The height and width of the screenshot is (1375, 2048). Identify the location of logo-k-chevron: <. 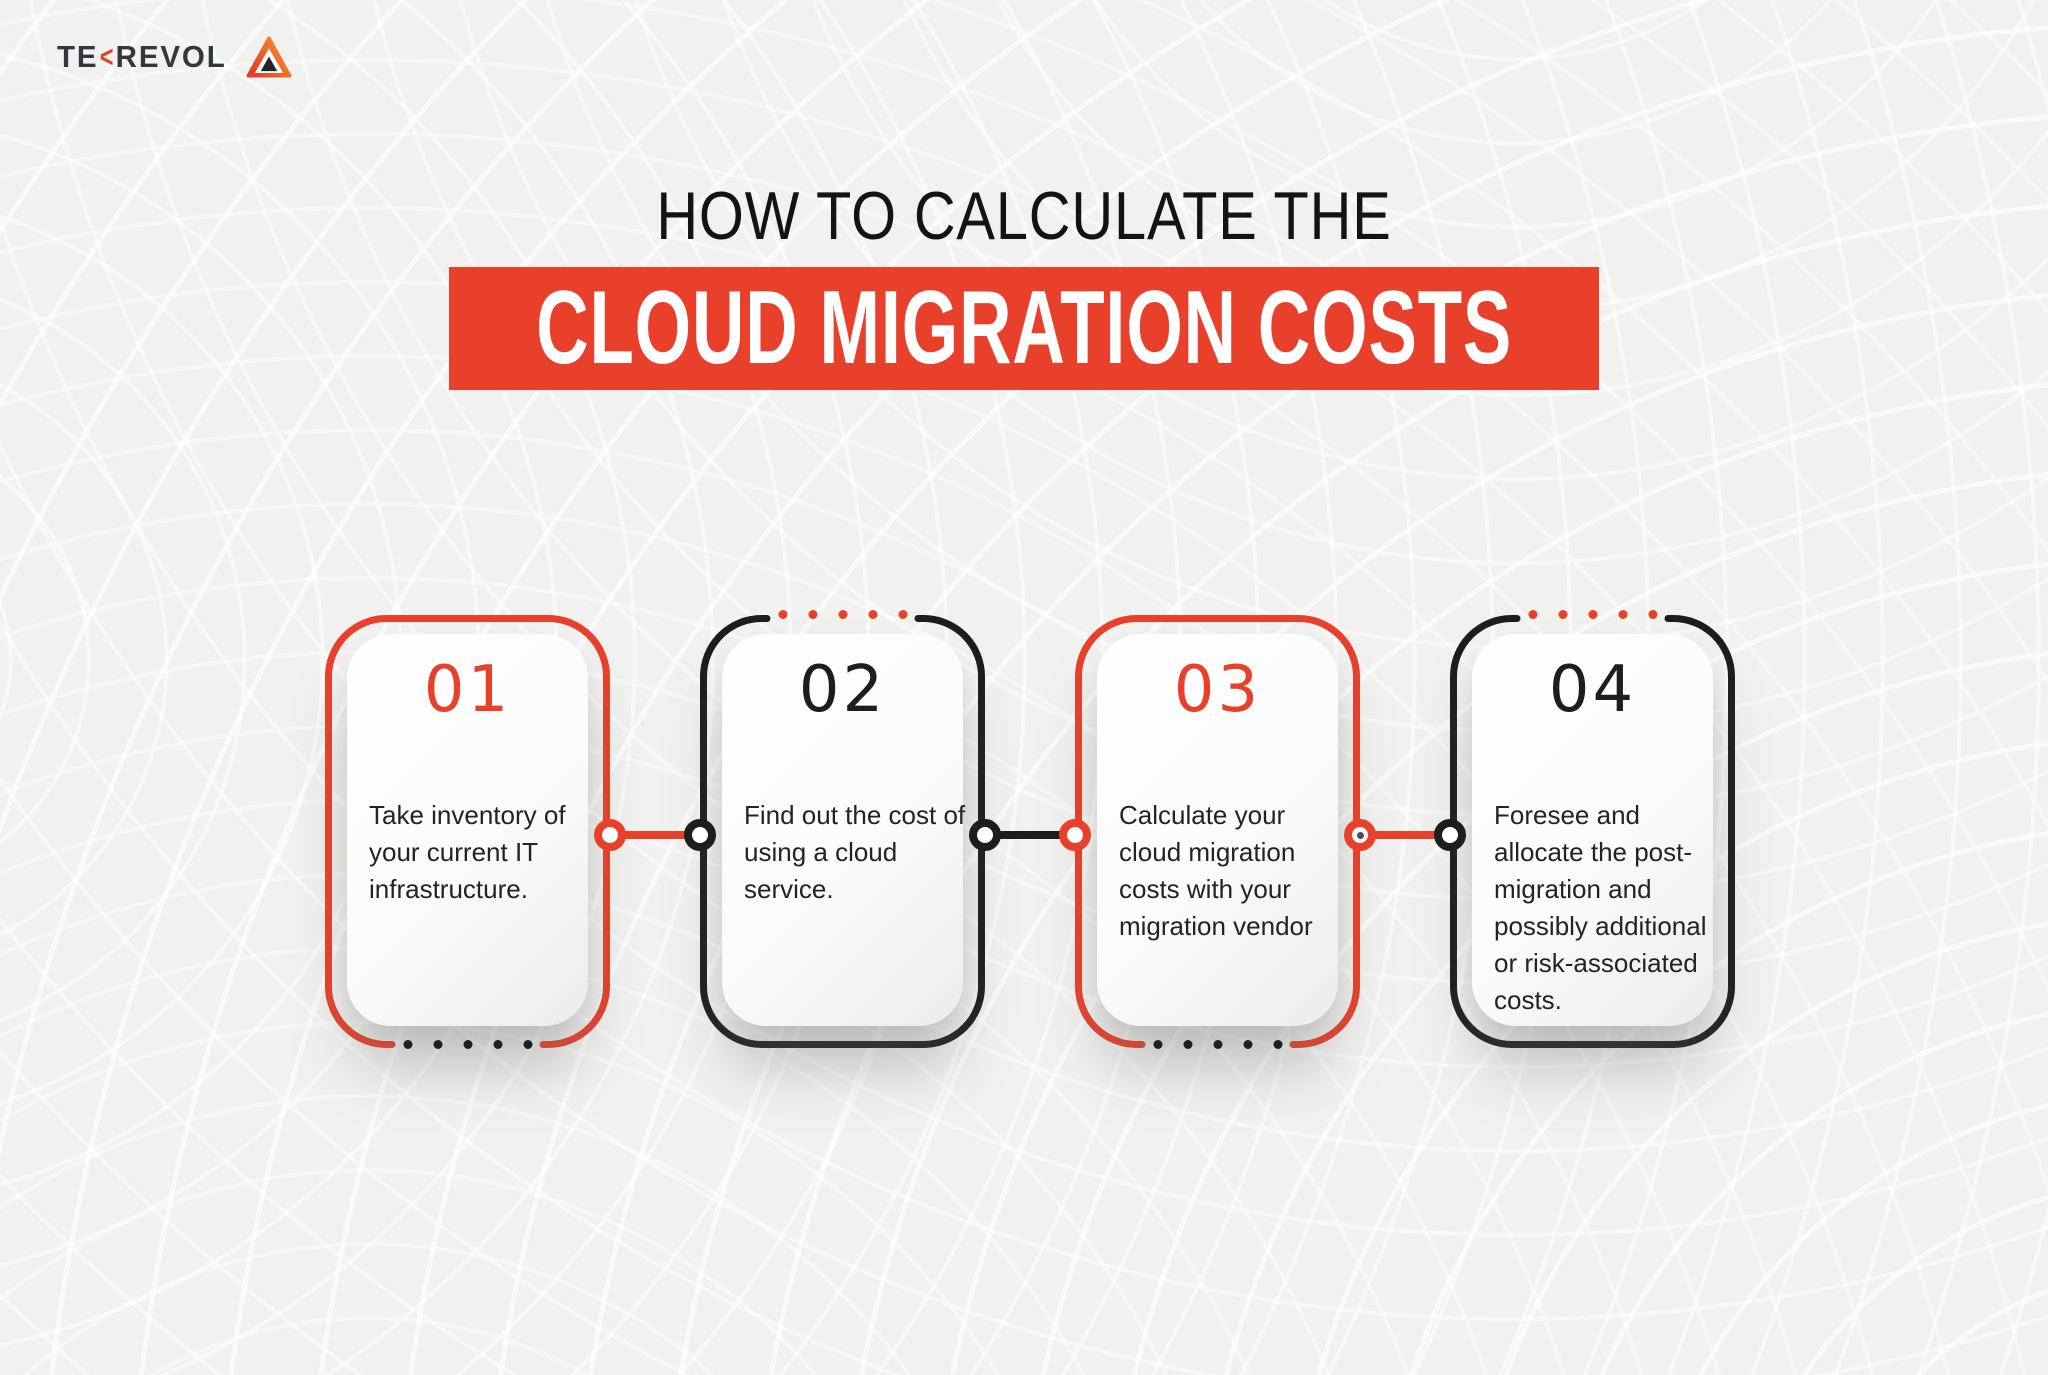
(107, 56).